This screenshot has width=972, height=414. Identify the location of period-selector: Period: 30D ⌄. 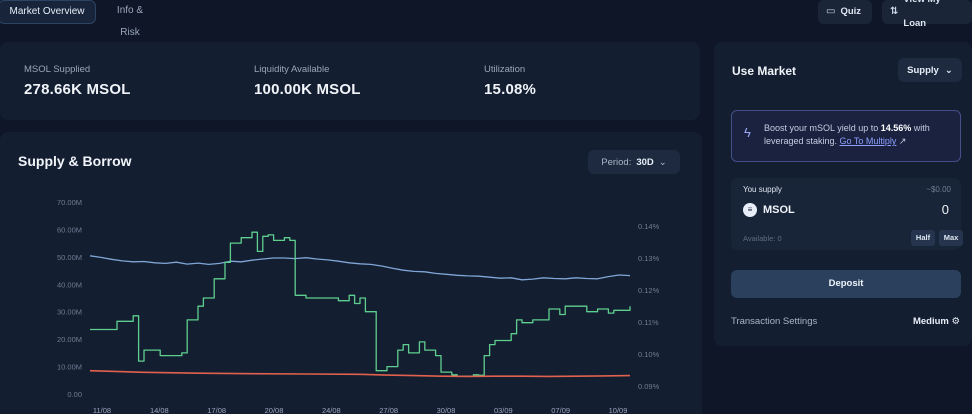
(634, 162).